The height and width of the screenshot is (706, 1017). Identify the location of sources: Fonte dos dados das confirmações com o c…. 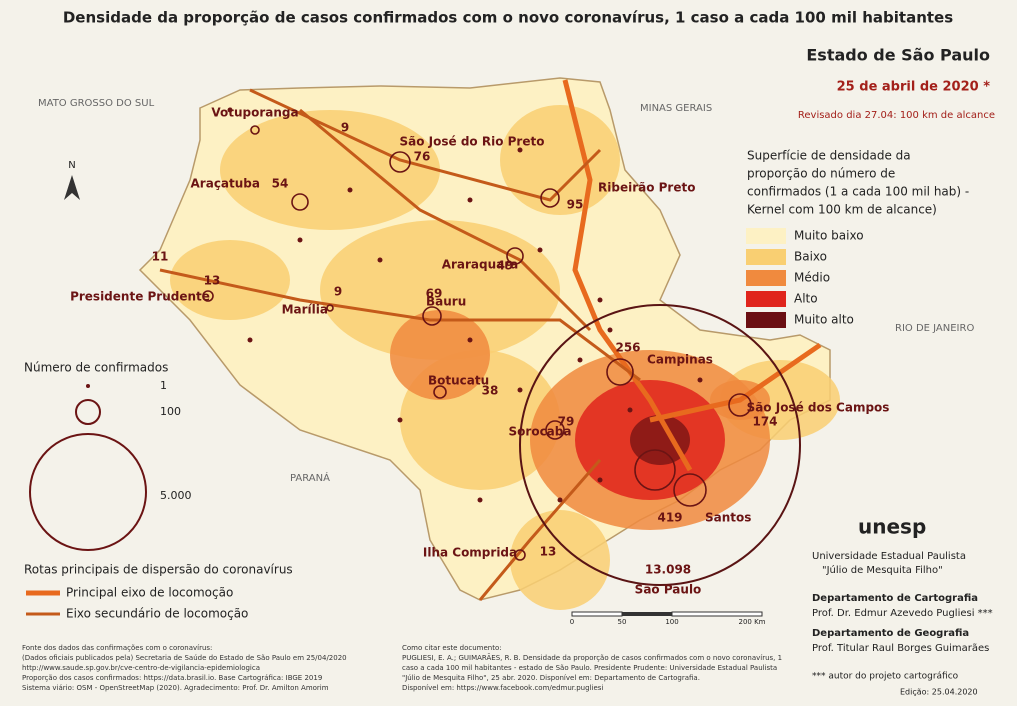
(184, 668).